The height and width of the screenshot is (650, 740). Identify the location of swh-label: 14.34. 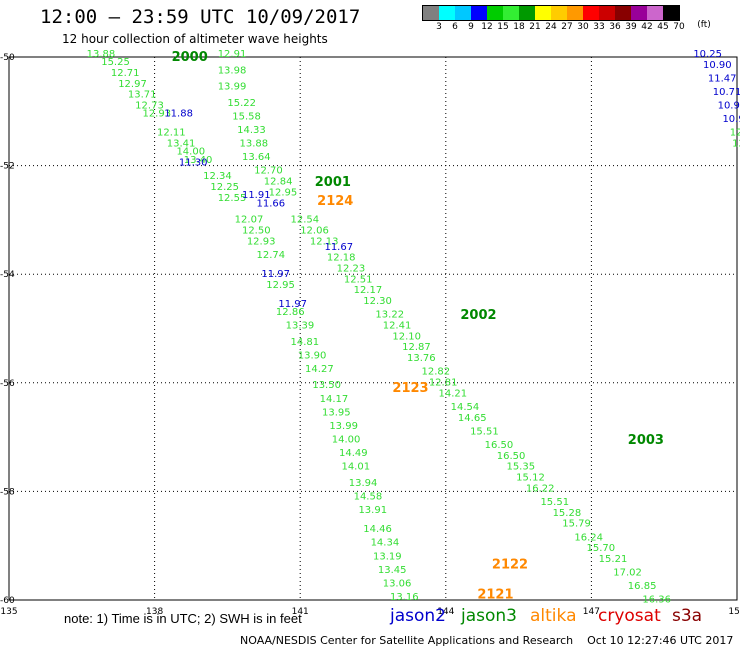
(385, 543).